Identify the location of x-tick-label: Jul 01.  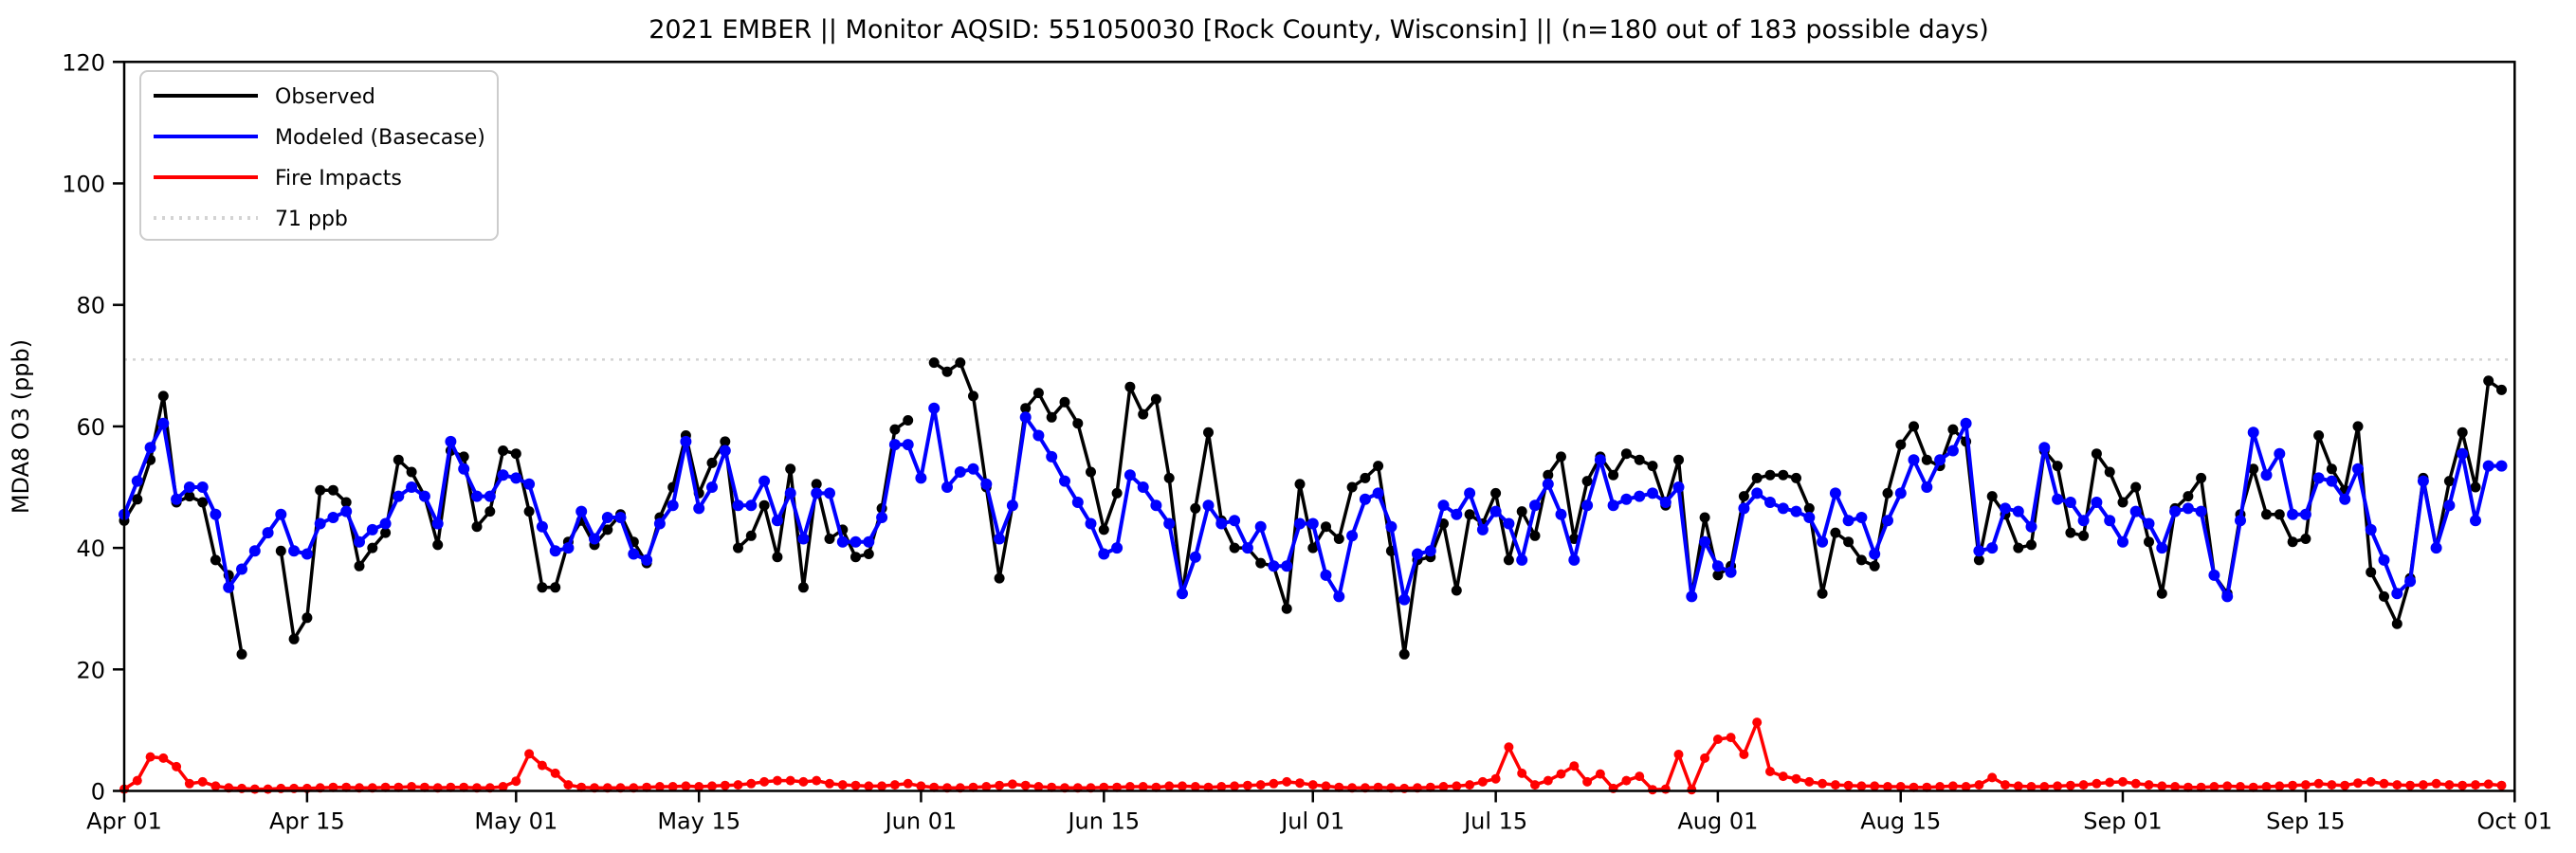
(1311, 821).